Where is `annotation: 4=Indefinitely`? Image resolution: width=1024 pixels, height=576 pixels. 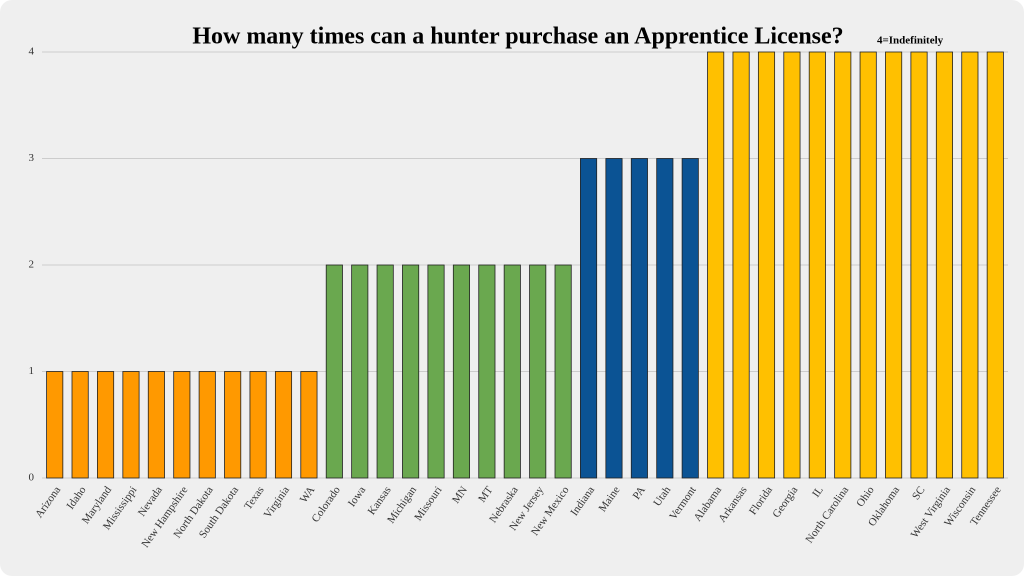
annotation: 4=Indefinitely is located at coordinates (910, 41).